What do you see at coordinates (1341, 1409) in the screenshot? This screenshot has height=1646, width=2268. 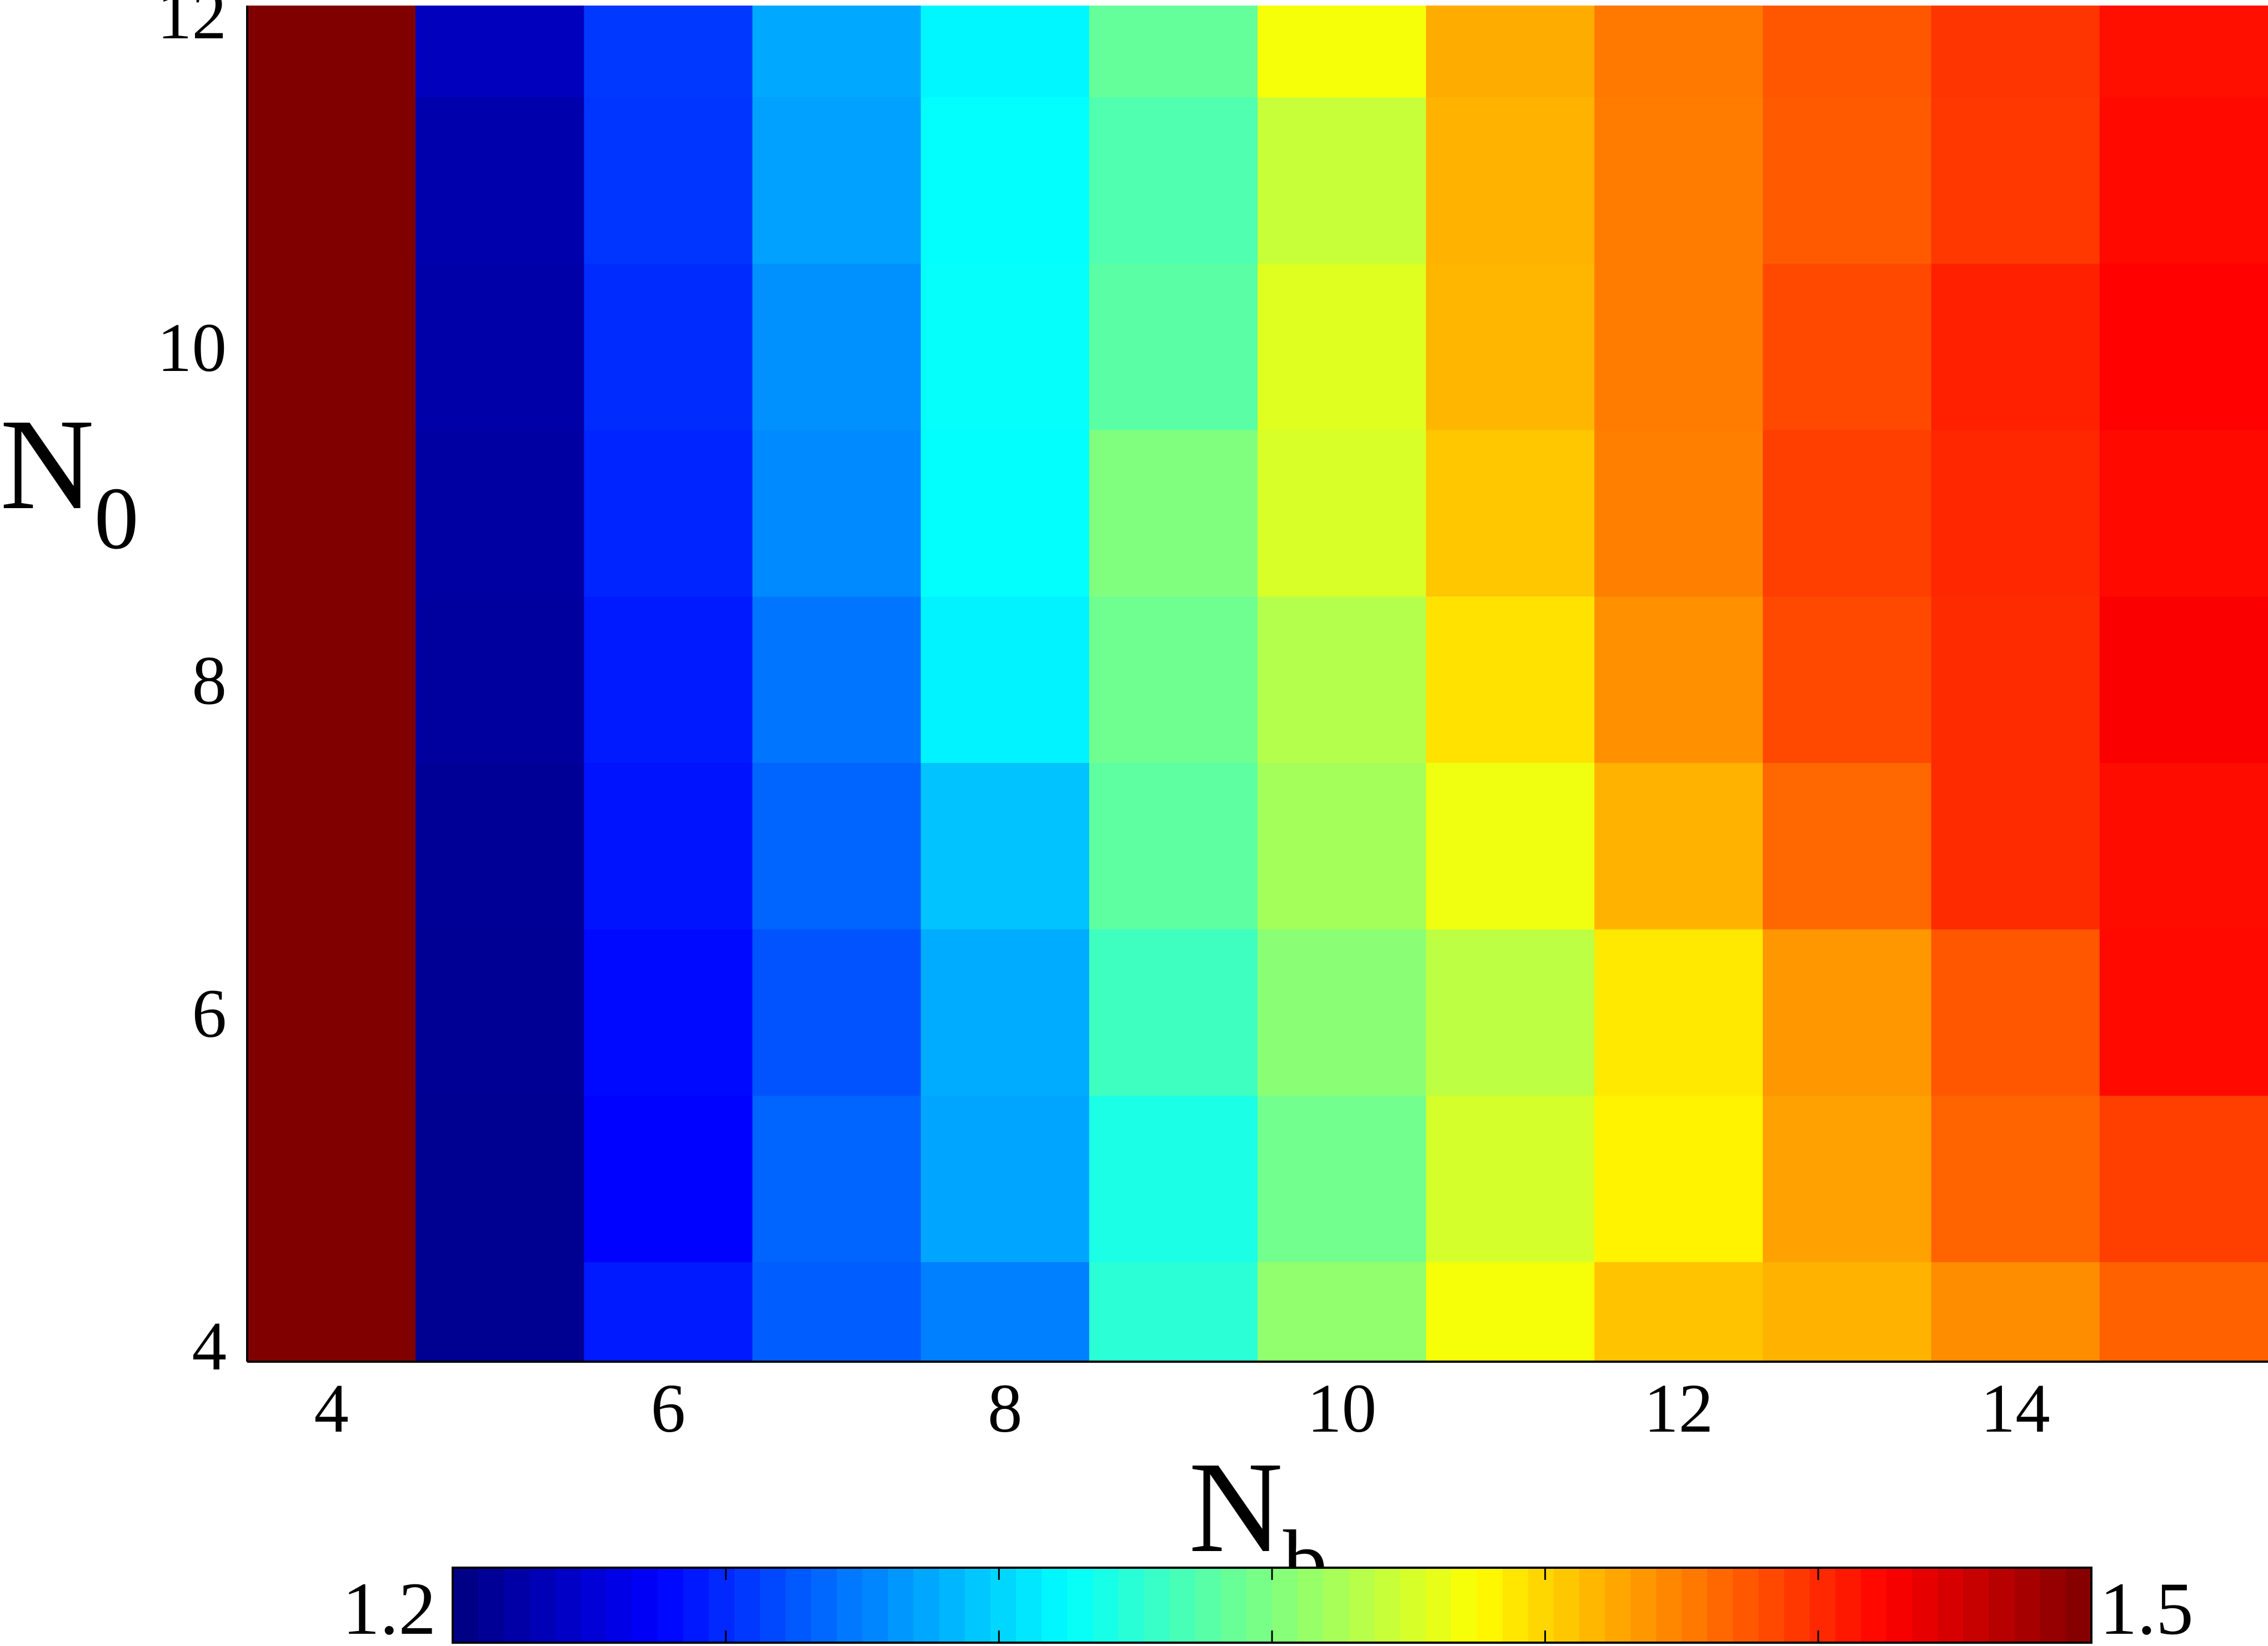 I see `x-tick-label: 10` at bounding box center [1341, 1409].